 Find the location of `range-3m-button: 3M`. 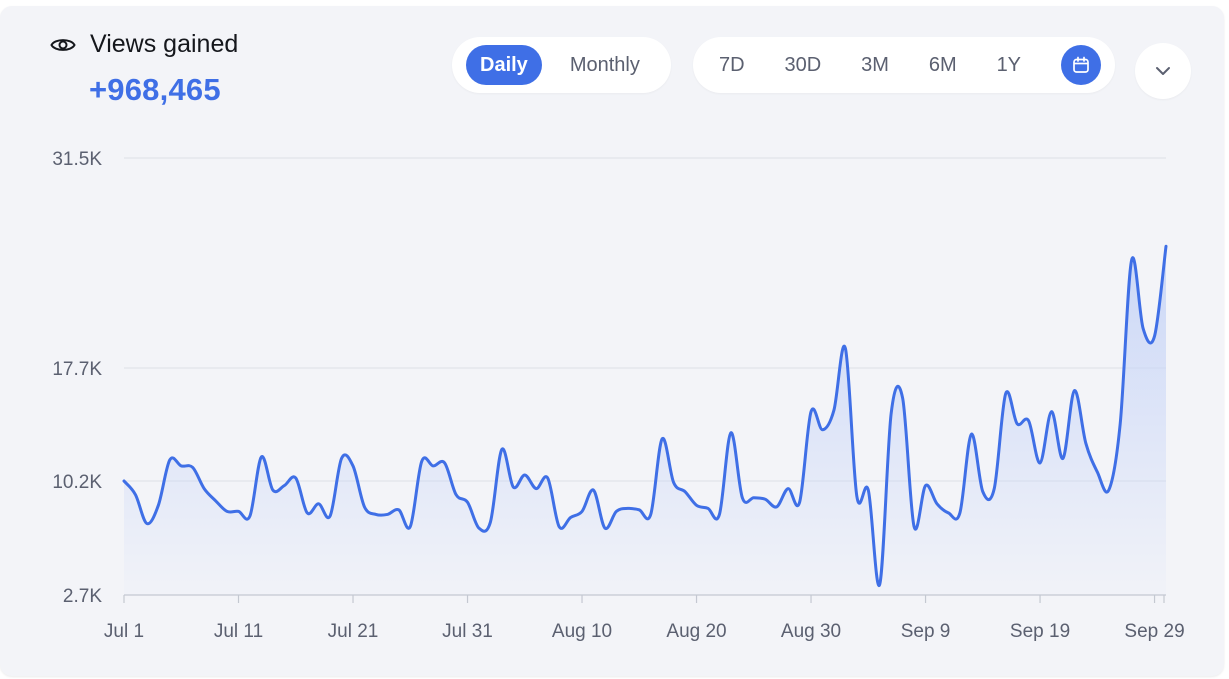

range-3m-button: 3M is located at coordinates (875, 64).